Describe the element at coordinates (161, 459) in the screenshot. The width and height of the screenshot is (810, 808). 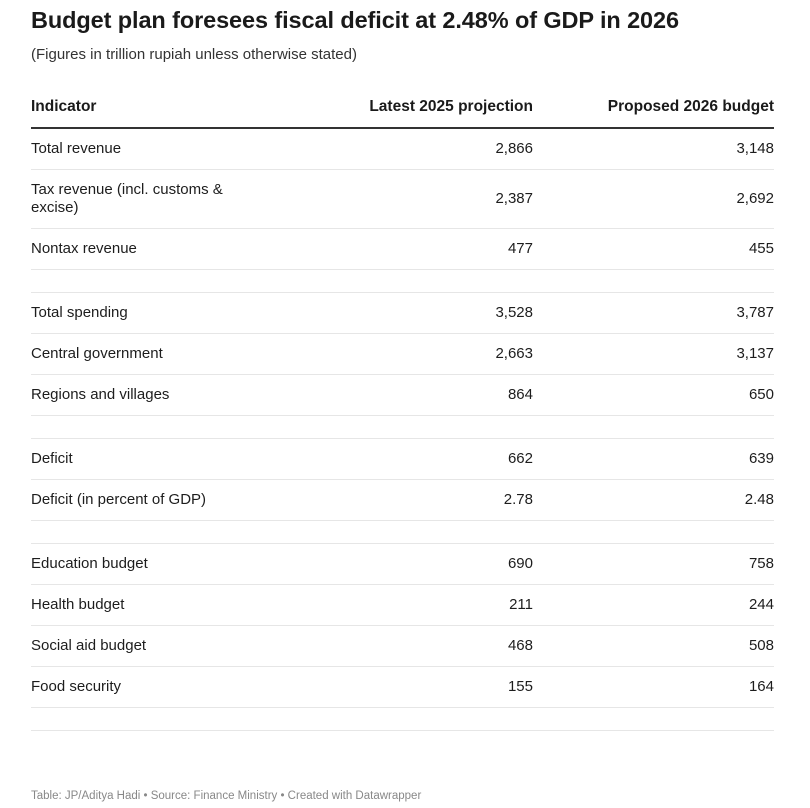
I see `row-label: Deficit` at that location.